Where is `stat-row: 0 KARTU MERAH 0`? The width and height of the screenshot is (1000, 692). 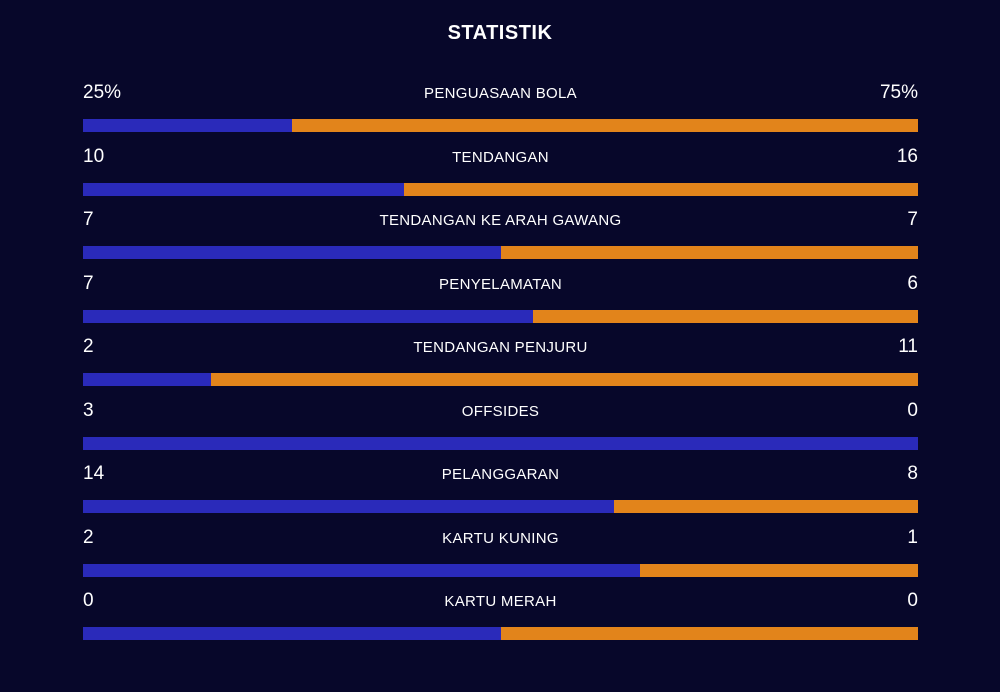
stat-row: 0 KARTU MERAH 0 is located at coordinates (500, 618).